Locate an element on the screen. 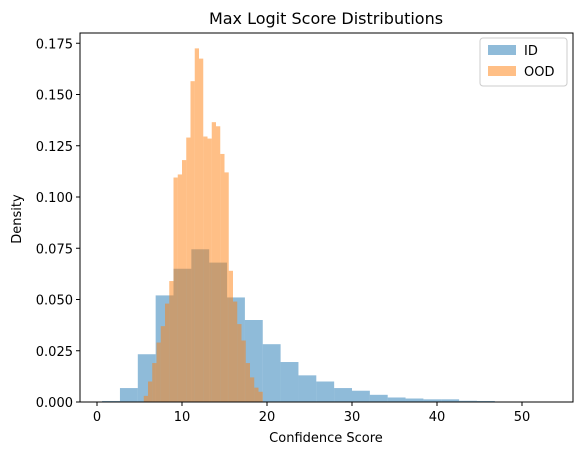 The width and height of the screenshot is (584, 455). x-tick-label-3: 30 is located at coordinates (352, 417).